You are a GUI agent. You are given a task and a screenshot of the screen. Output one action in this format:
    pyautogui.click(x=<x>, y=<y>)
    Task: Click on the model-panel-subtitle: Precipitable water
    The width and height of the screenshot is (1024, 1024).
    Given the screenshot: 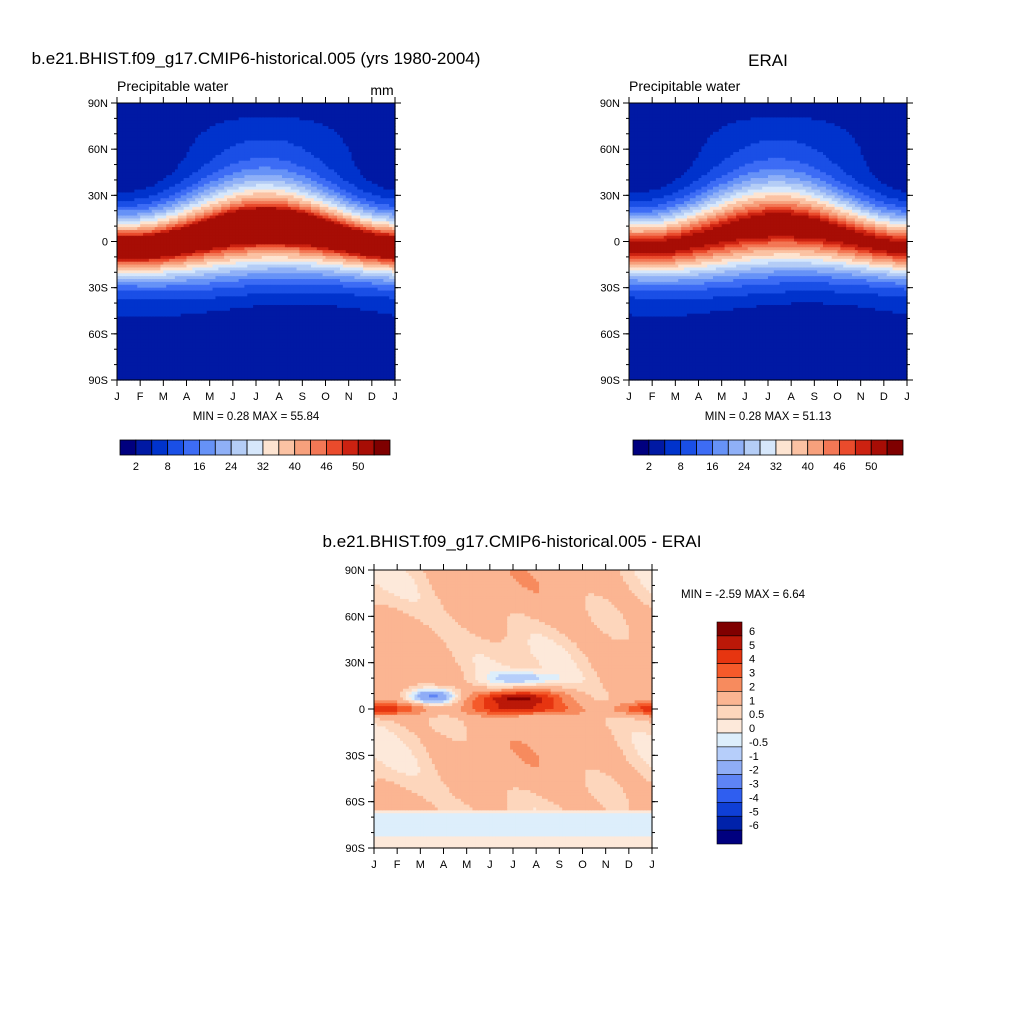 What is the action you would take?
    pyautogui.click(x=173, y=86)
    